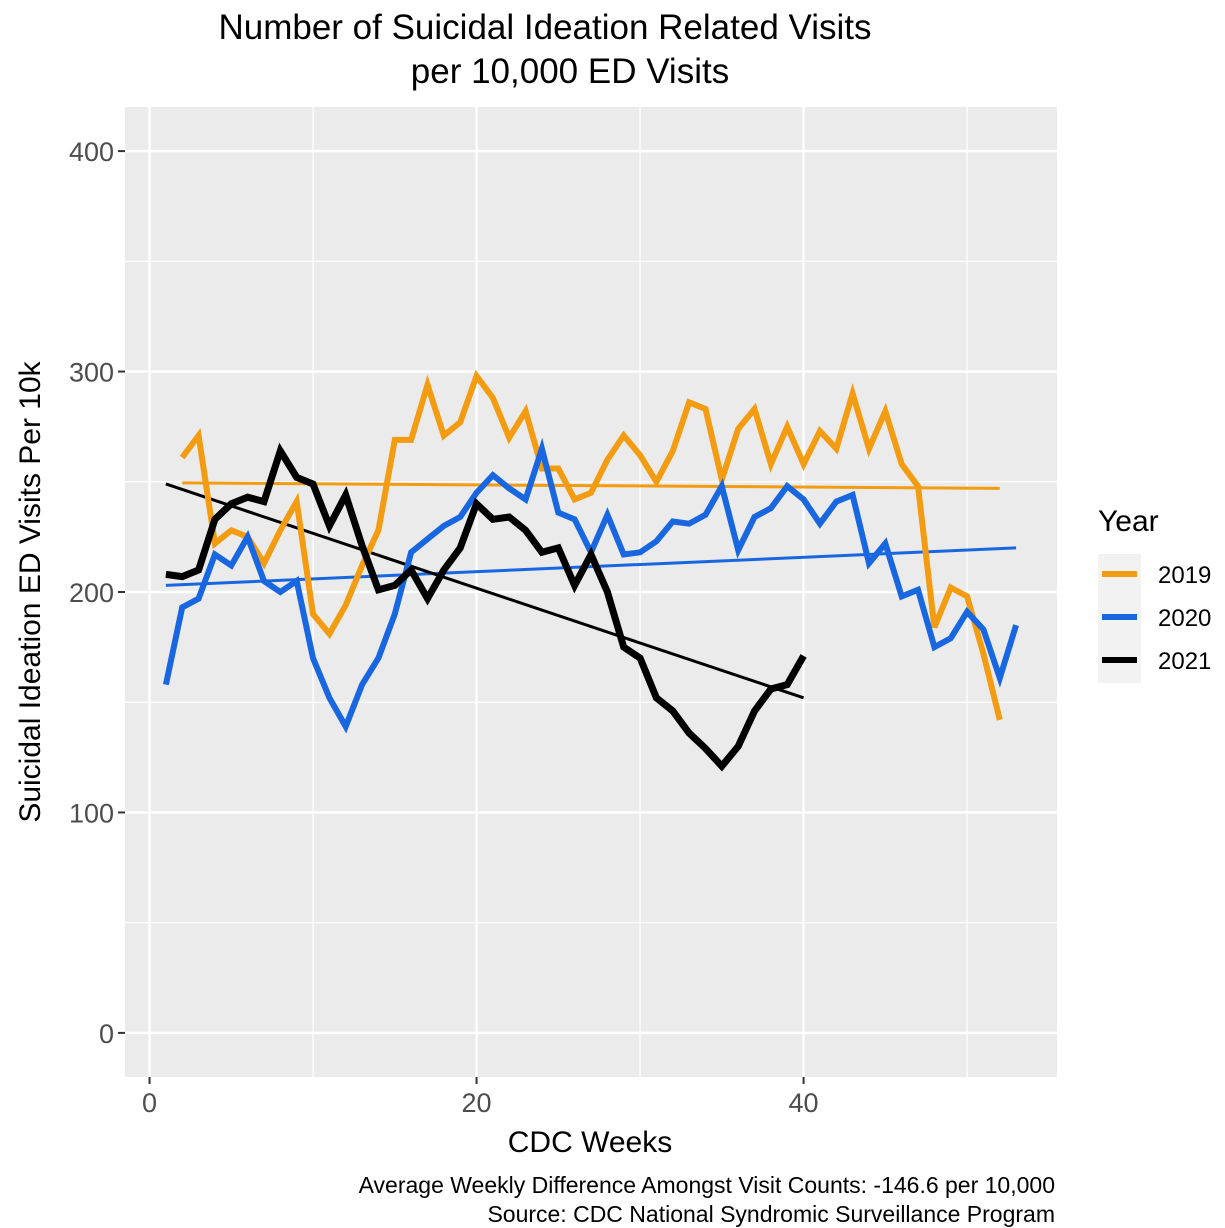 This screenshot has height=1228, width=1225. Describe the element at coordinates (91, 593) in the screenshot. I see `y-tick-label: 200` at that location.